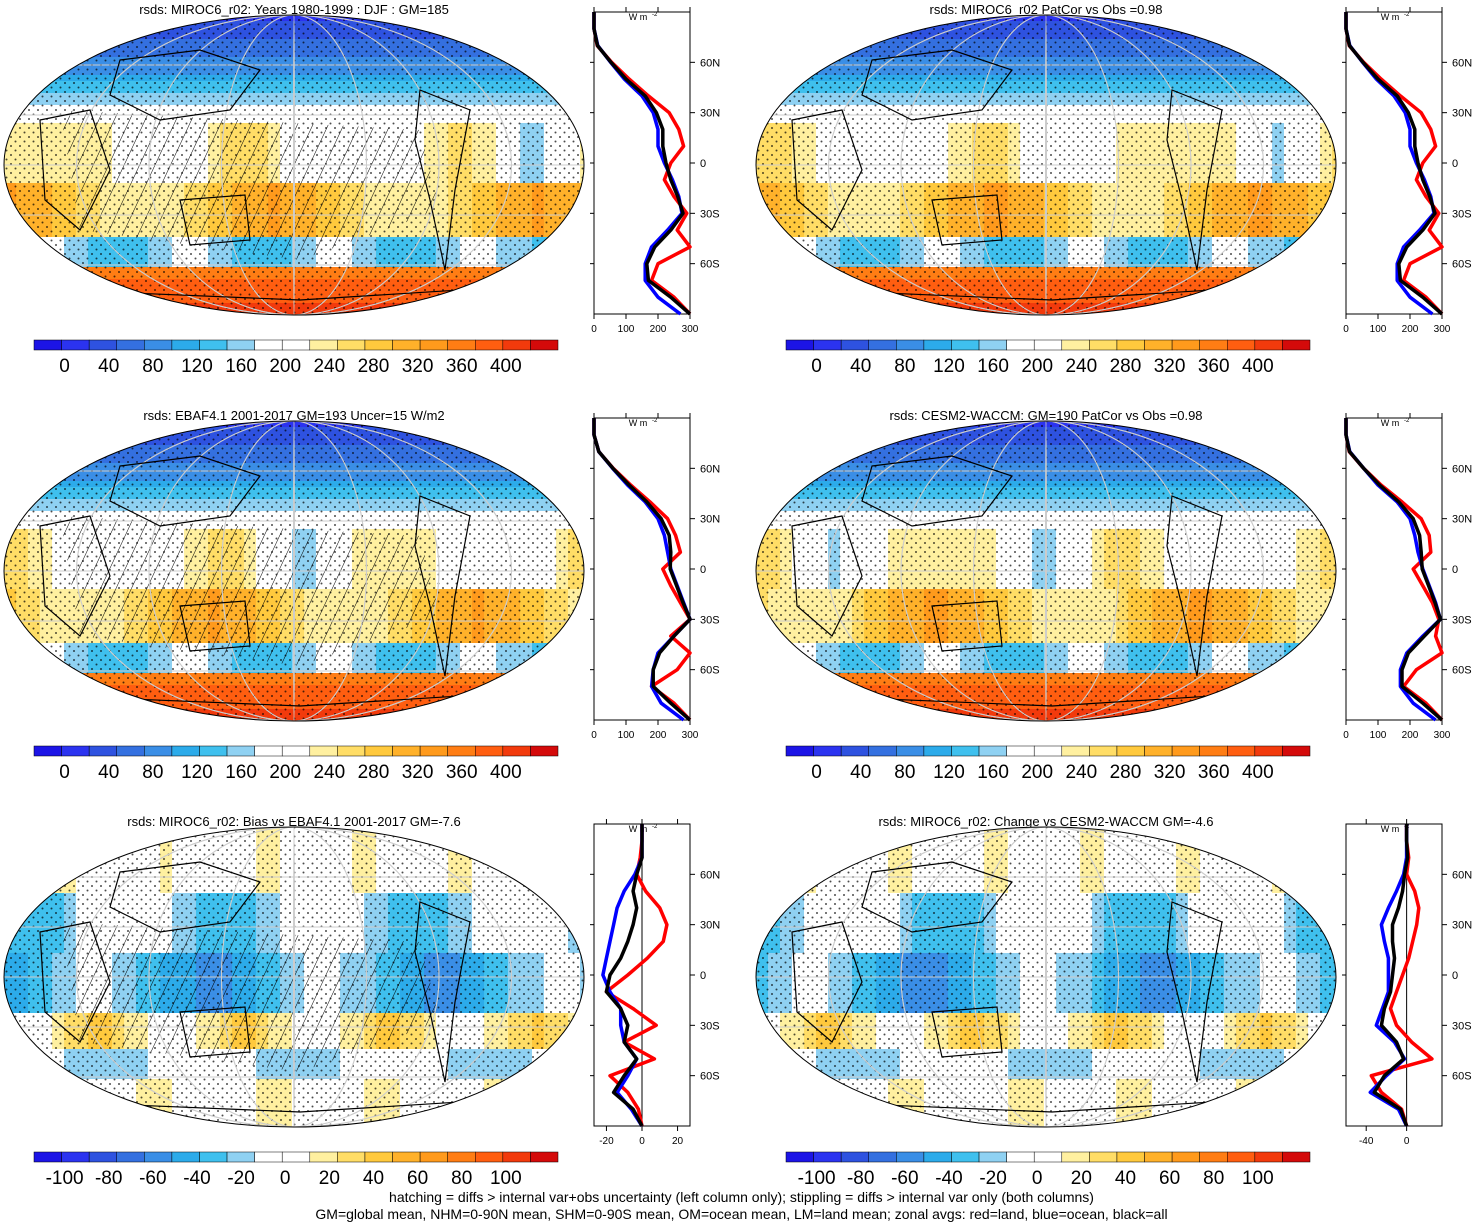 The height and width of the screenshot is (1223, 1483). What do you see at coordinates (703, 164) in the screenshot?
I see `lat-tick-label: 0` at bounding box center [703, 164].